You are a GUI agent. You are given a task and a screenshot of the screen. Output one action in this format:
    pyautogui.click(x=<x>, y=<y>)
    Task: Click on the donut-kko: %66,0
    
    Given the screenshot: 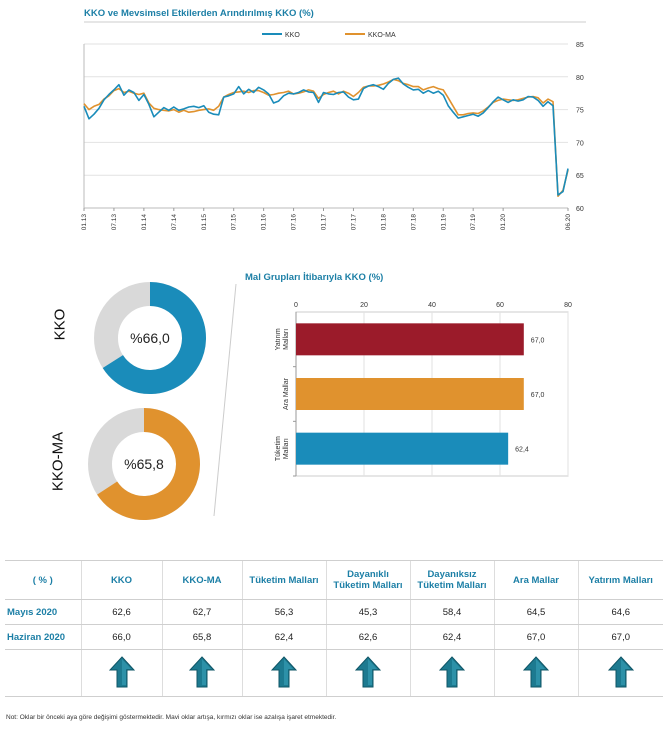 What is the action you would take?
    pyautogui.click(x=150, y=338)
    